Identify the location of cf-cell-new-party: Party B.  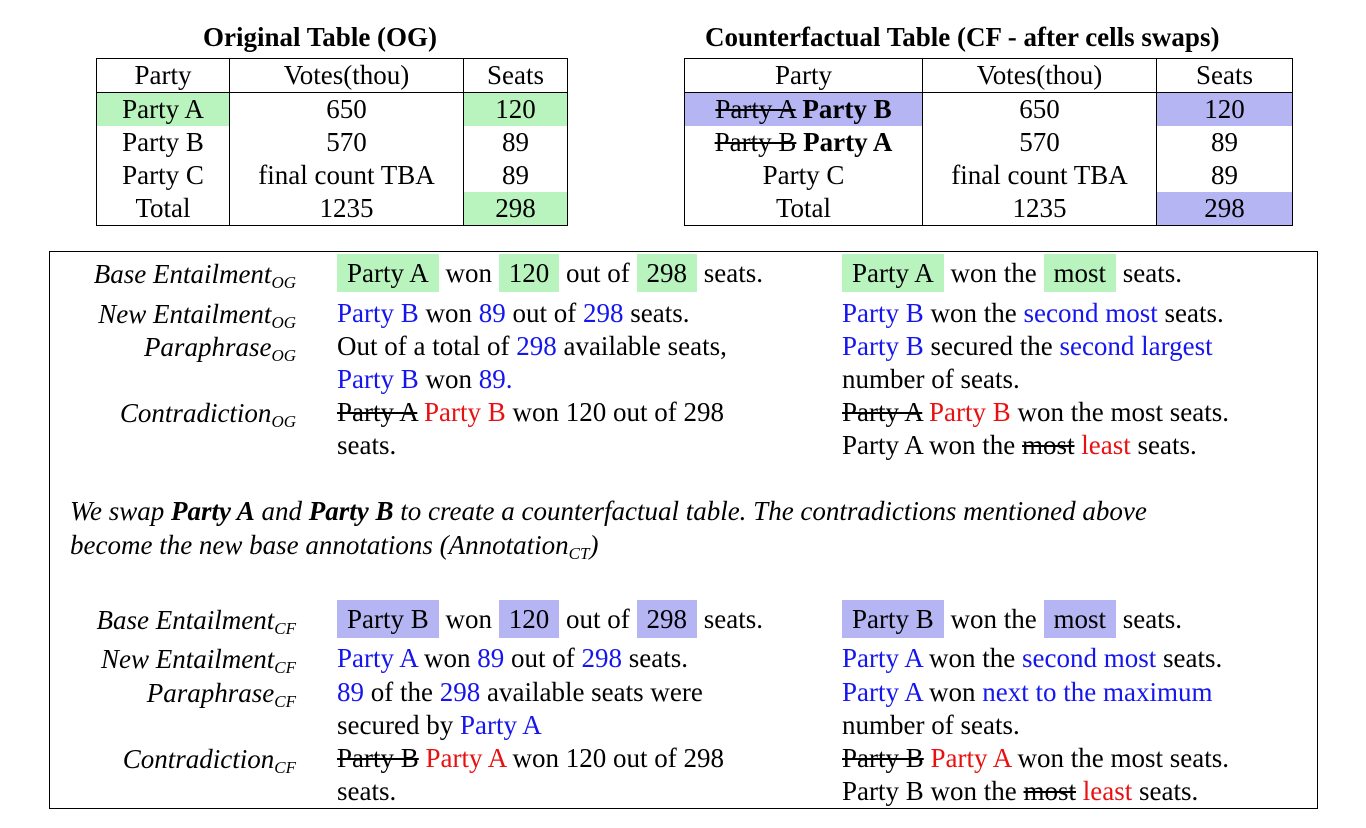
(847, 109).